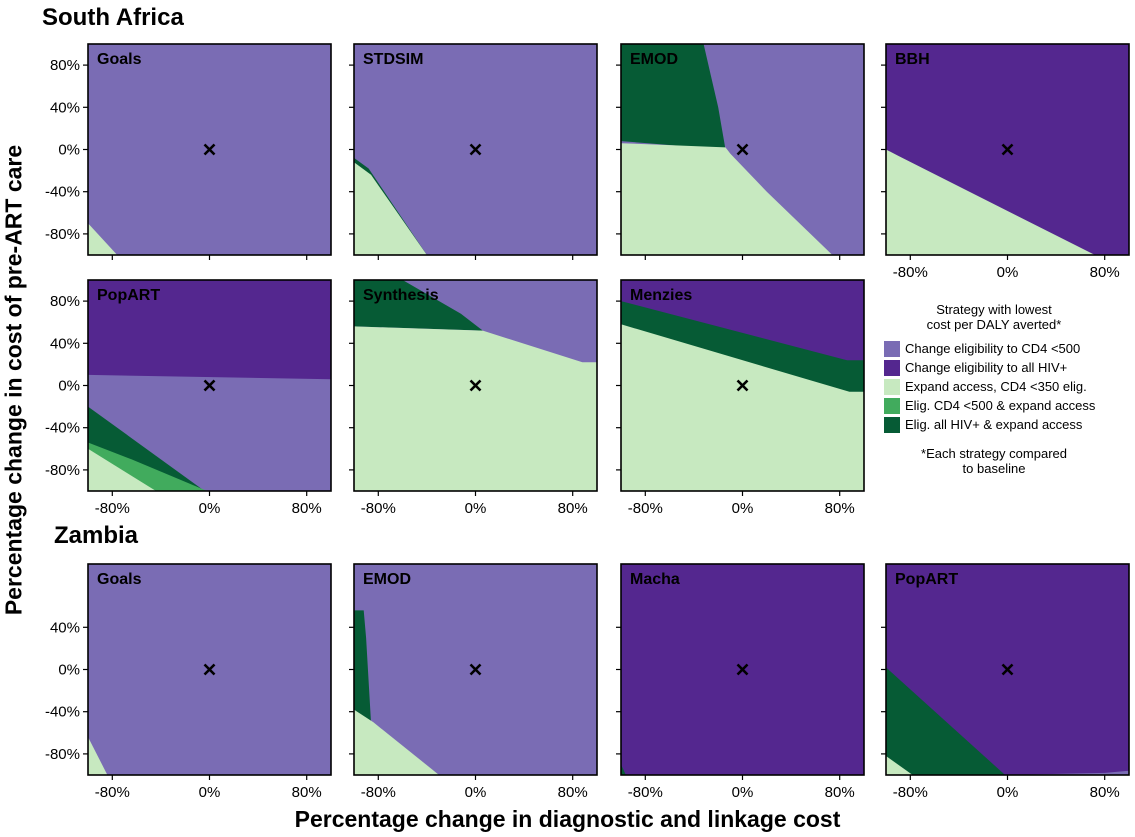  I want to click on panel-zambia-popart: PopART -80% 0% 80%, so click(1005, 682).